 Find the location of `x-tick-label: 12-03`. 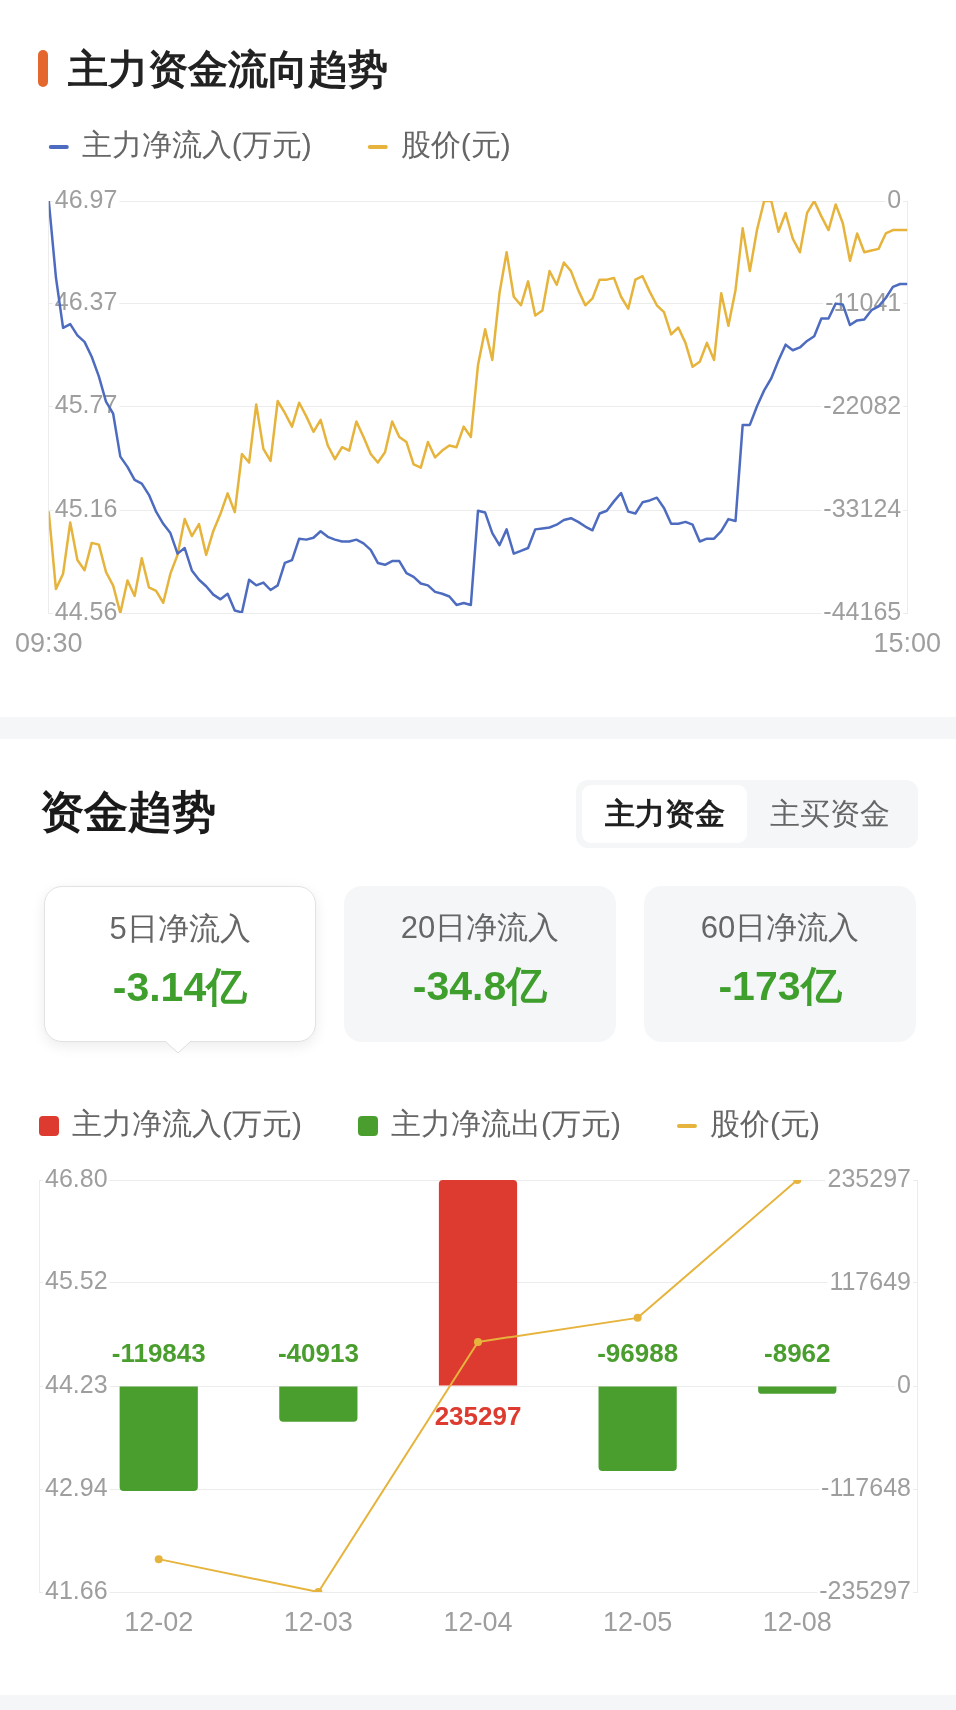

x-tick-label: 12-03 is located at coordinates (318, 1621).